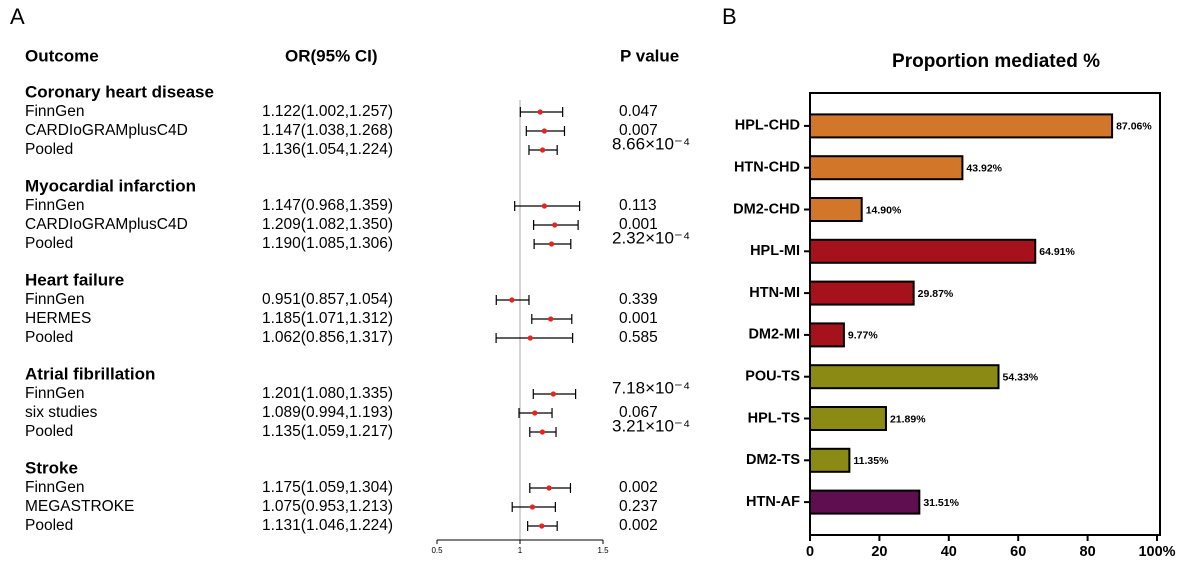 This screenshot has height=569, width=1200. I want to click on value-label: 54.33%, so click(1021, 377).